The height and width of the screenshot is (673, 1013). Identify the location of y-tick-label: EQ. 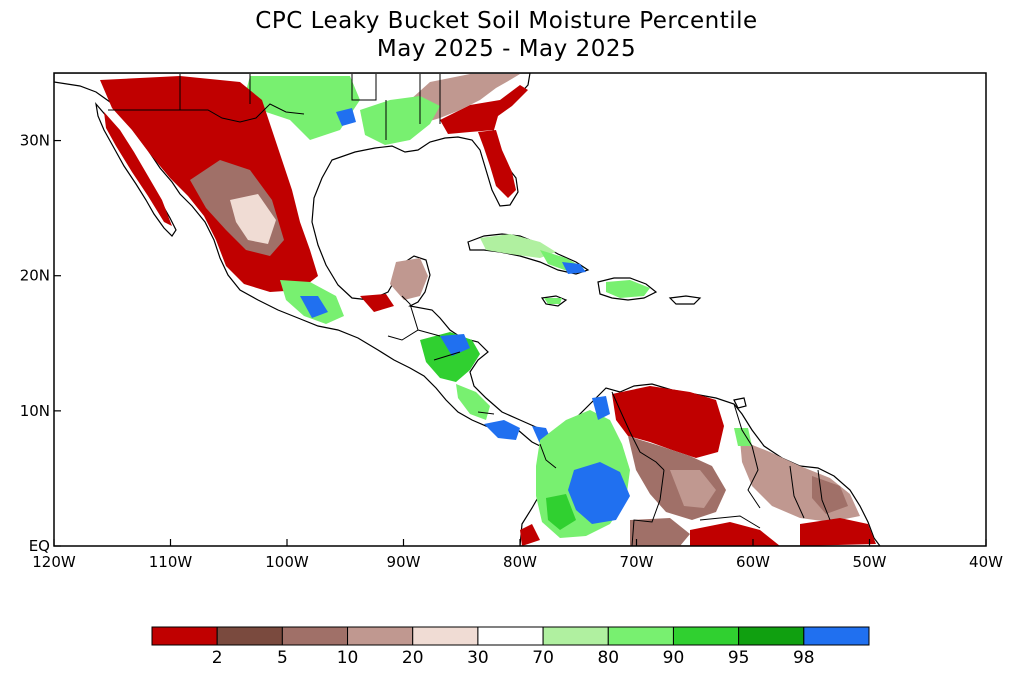
(39, 546).